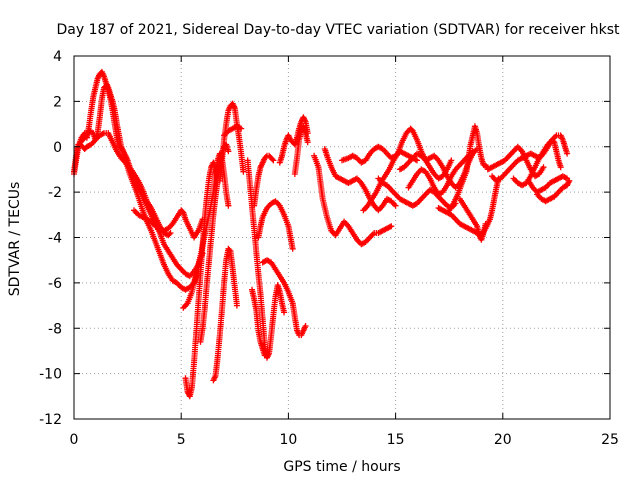 This screenshot has height=480, width=640. I want to click on y-tick-label: 0, so click(57, 148).